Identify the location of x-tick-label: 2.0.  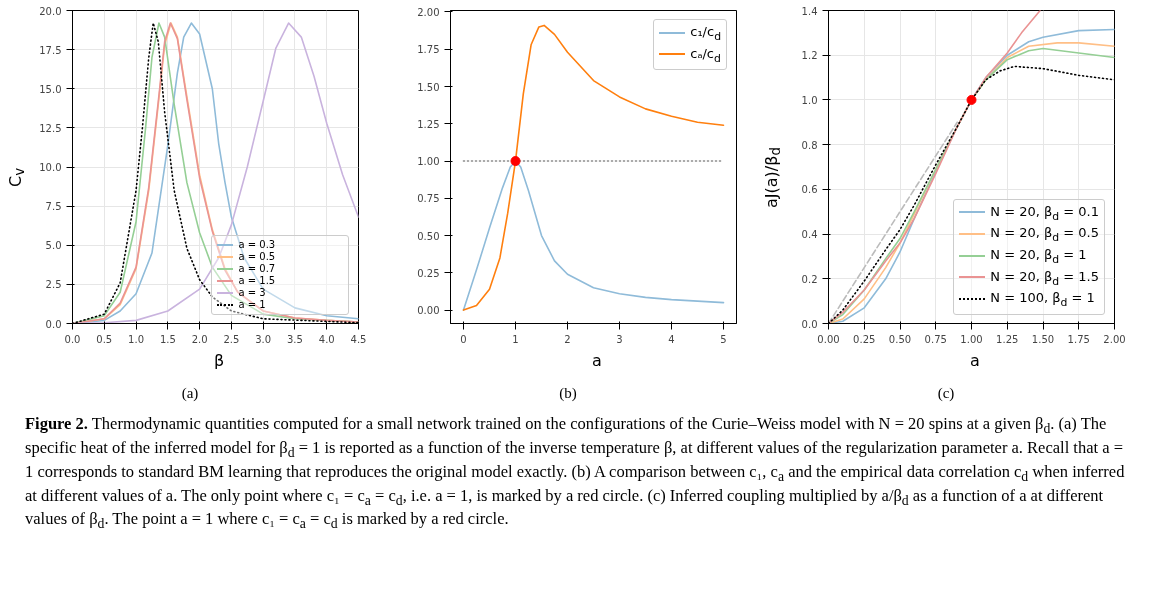
(199, 339).